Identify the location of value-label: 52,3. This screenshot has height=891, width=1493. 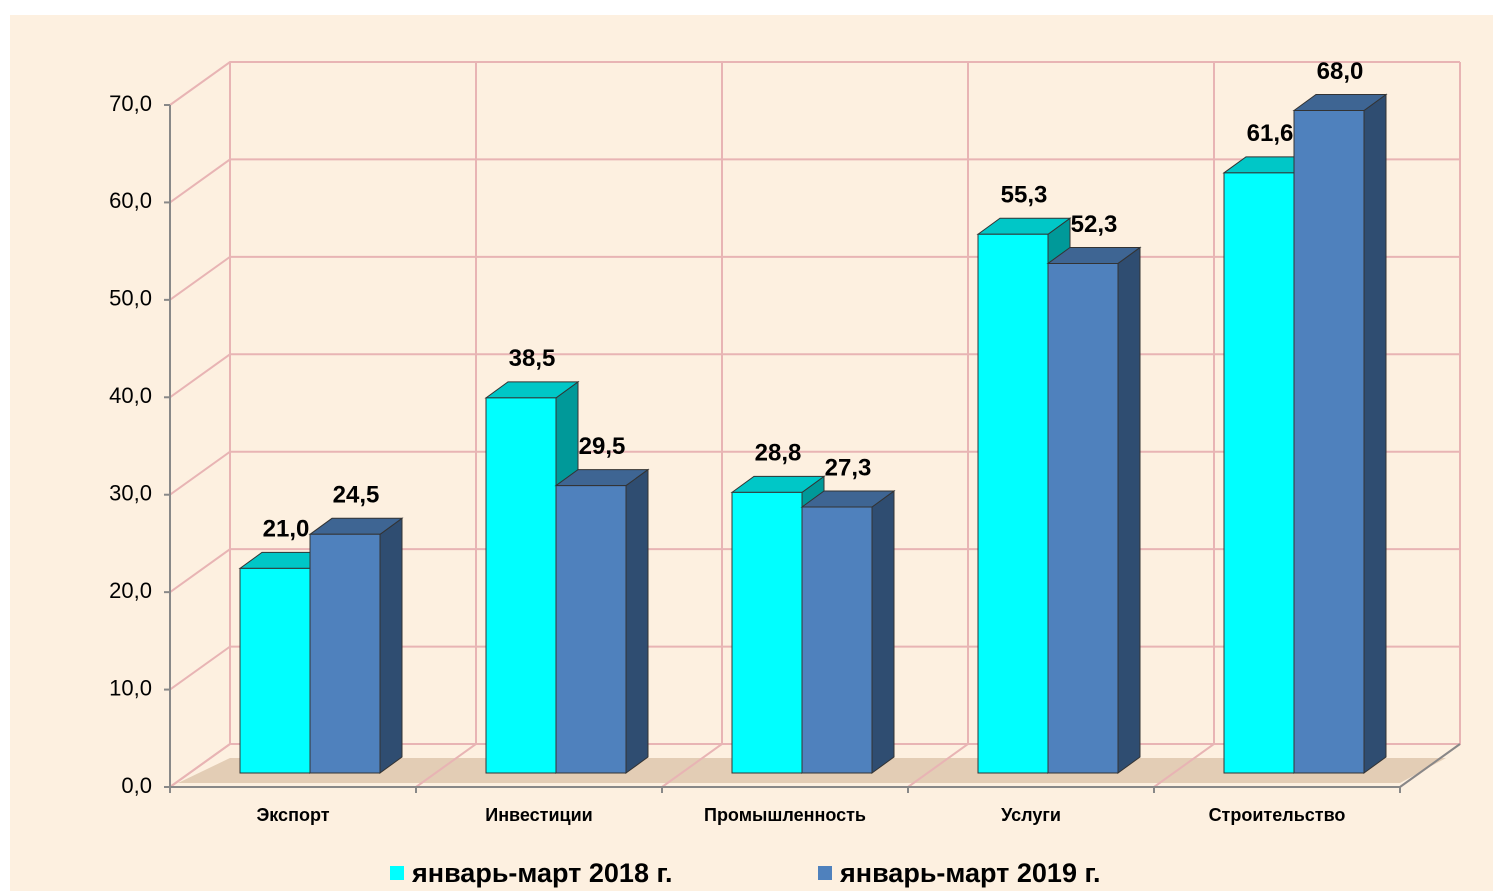
(1094, 224).